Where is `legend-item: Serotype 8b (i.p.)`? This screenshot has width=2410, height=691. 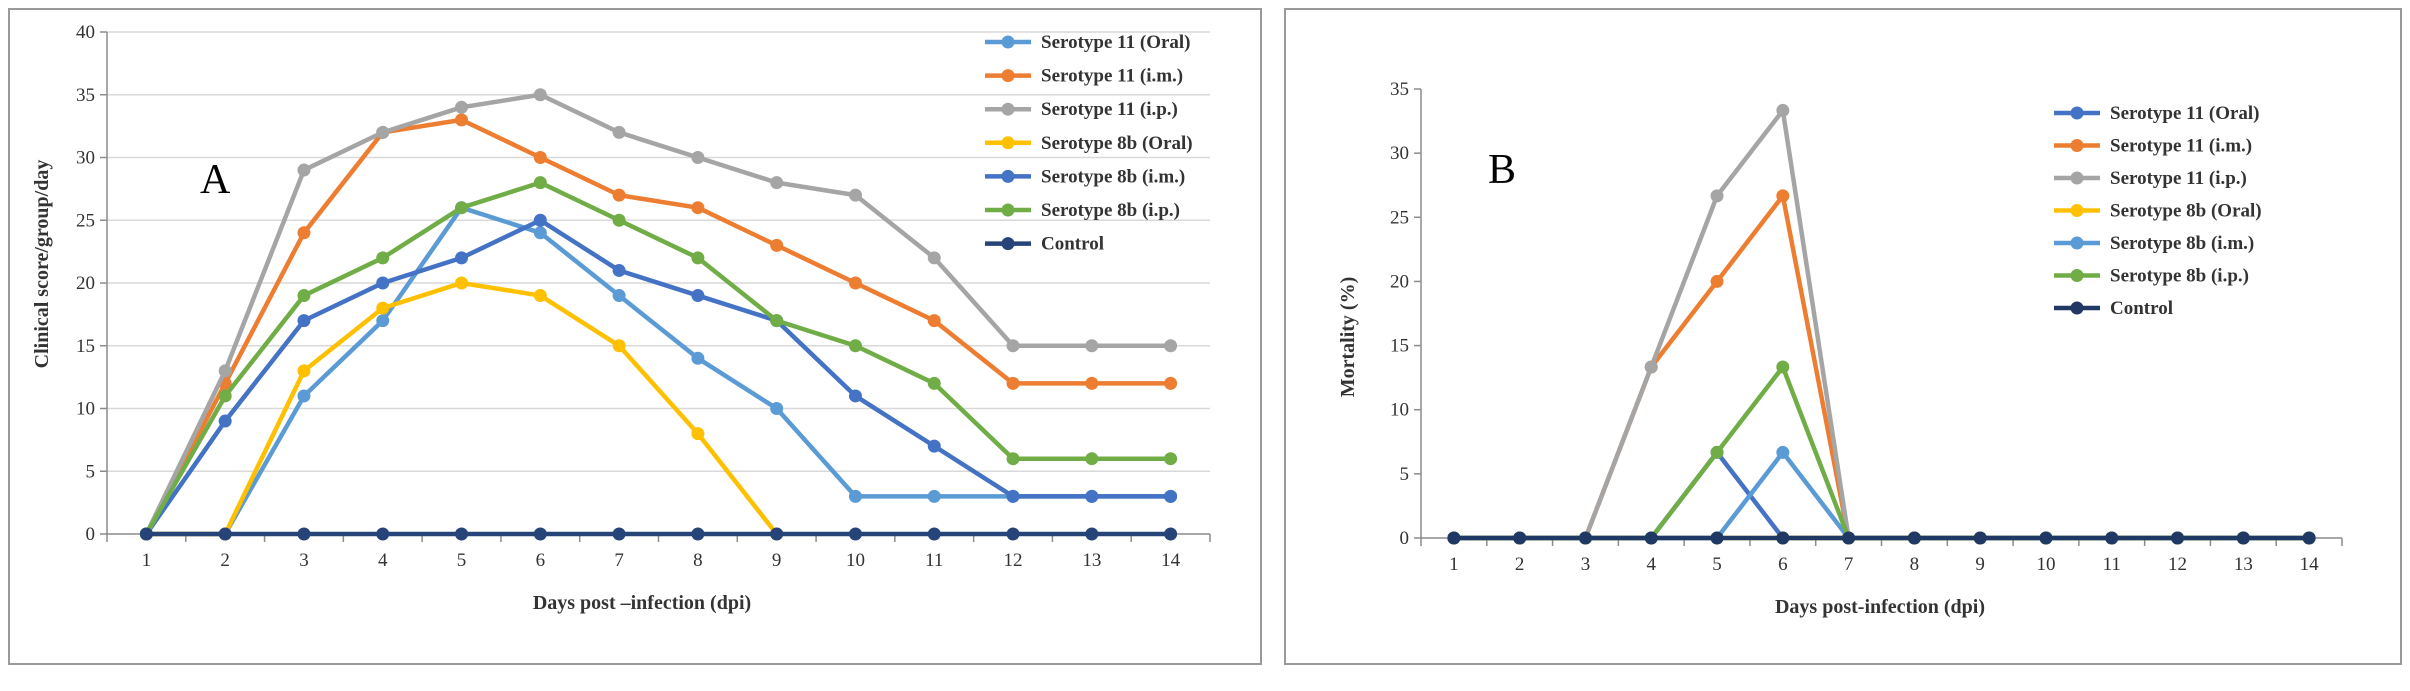
legend-item: Serotype 8b (i.p.) is located at coordinates (1082, 210).